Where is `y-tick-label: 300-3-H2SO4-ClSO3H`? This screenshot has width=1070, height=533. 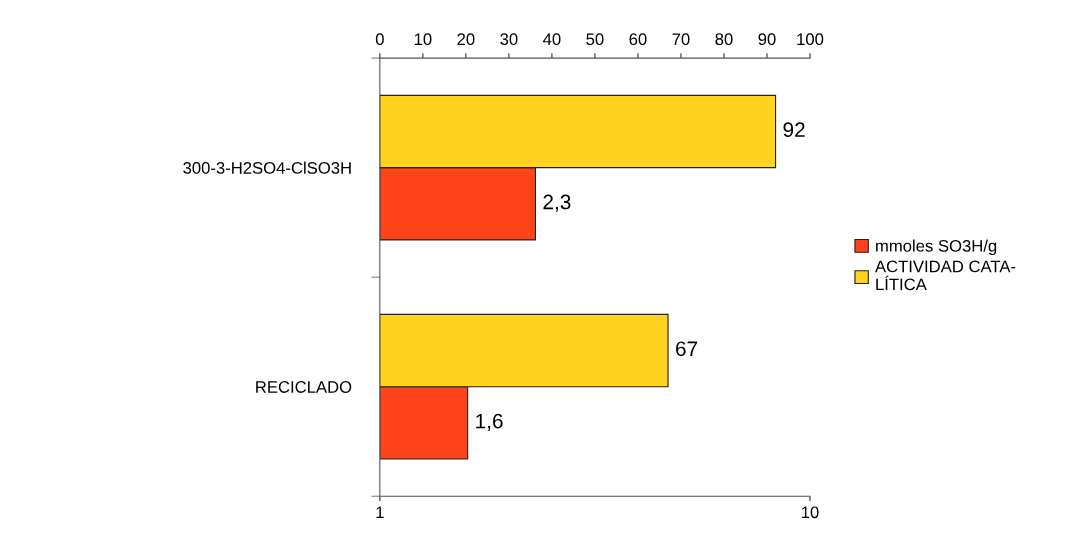
y-tick-label: 300-3-H2SO4-ClSO3H is located at coordinates (267, 167).